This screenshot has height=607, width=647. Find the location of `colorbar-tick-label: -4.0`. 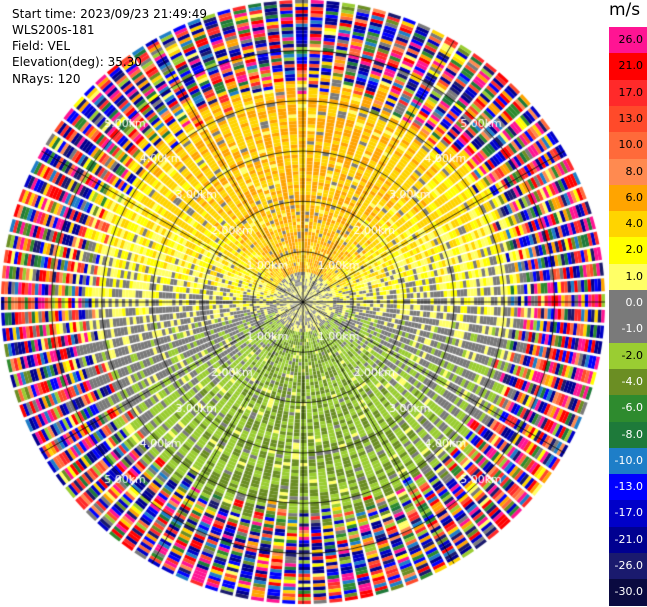

colorbar-tick-label: -4.0 is located at coordinates (632, 381).